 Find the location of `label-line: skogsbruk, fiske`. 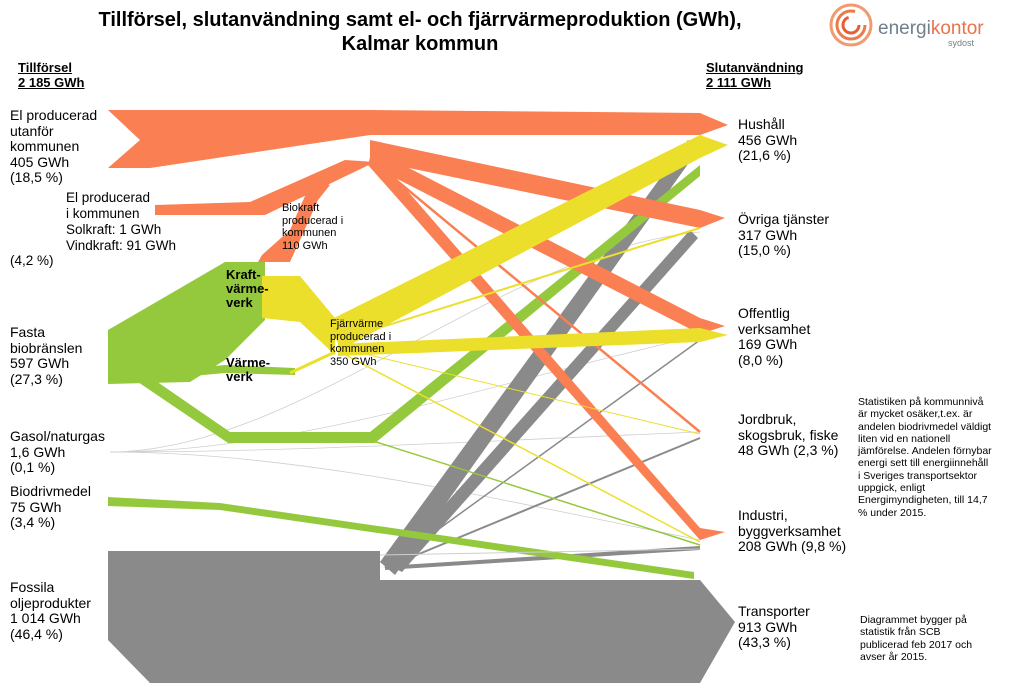

label-line: skogsbruk, fiske is located at coordinates (788, 434).